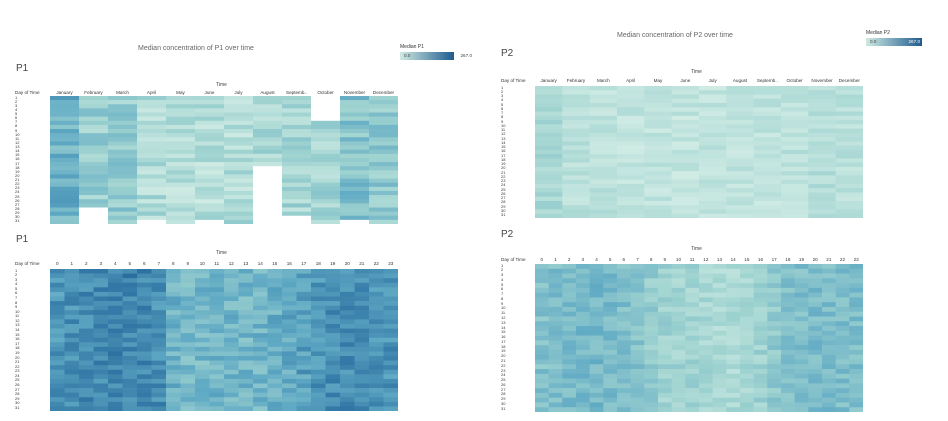 This screenshot has width=948, height=421. Describe the element at coordinates (503, 394) in the screenshot. I see `y-tick-label: 28` at that location.